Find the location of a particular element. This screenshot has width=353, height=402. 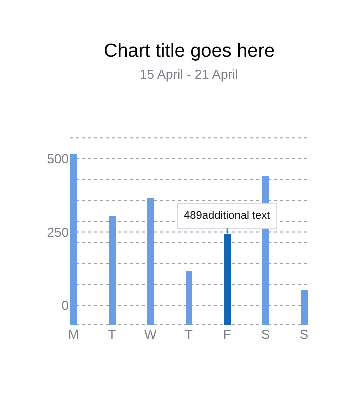

chart-subtitle: 15 April - 21 April is located at coordinates (189, 74).